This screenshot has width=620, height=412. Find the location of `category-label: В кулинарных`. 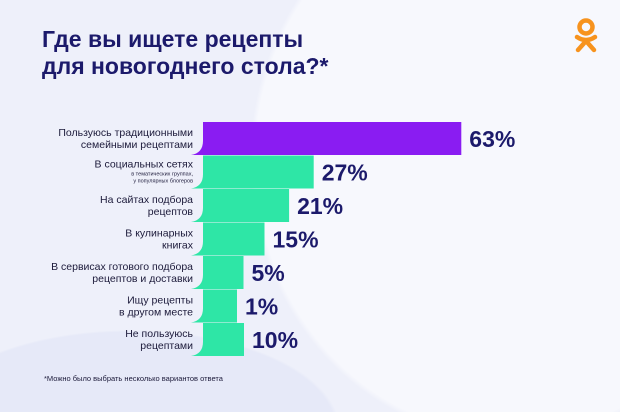

category-label: В кулинарных is located at coordinates (159, 234).